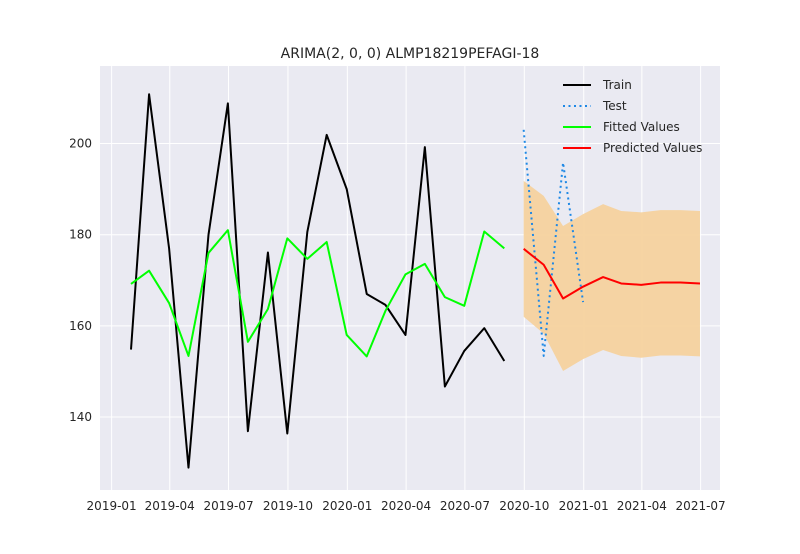 The height and width of the screenshot is (554, 800). I want to click on legend-label-test: Test, so click(614, 106).